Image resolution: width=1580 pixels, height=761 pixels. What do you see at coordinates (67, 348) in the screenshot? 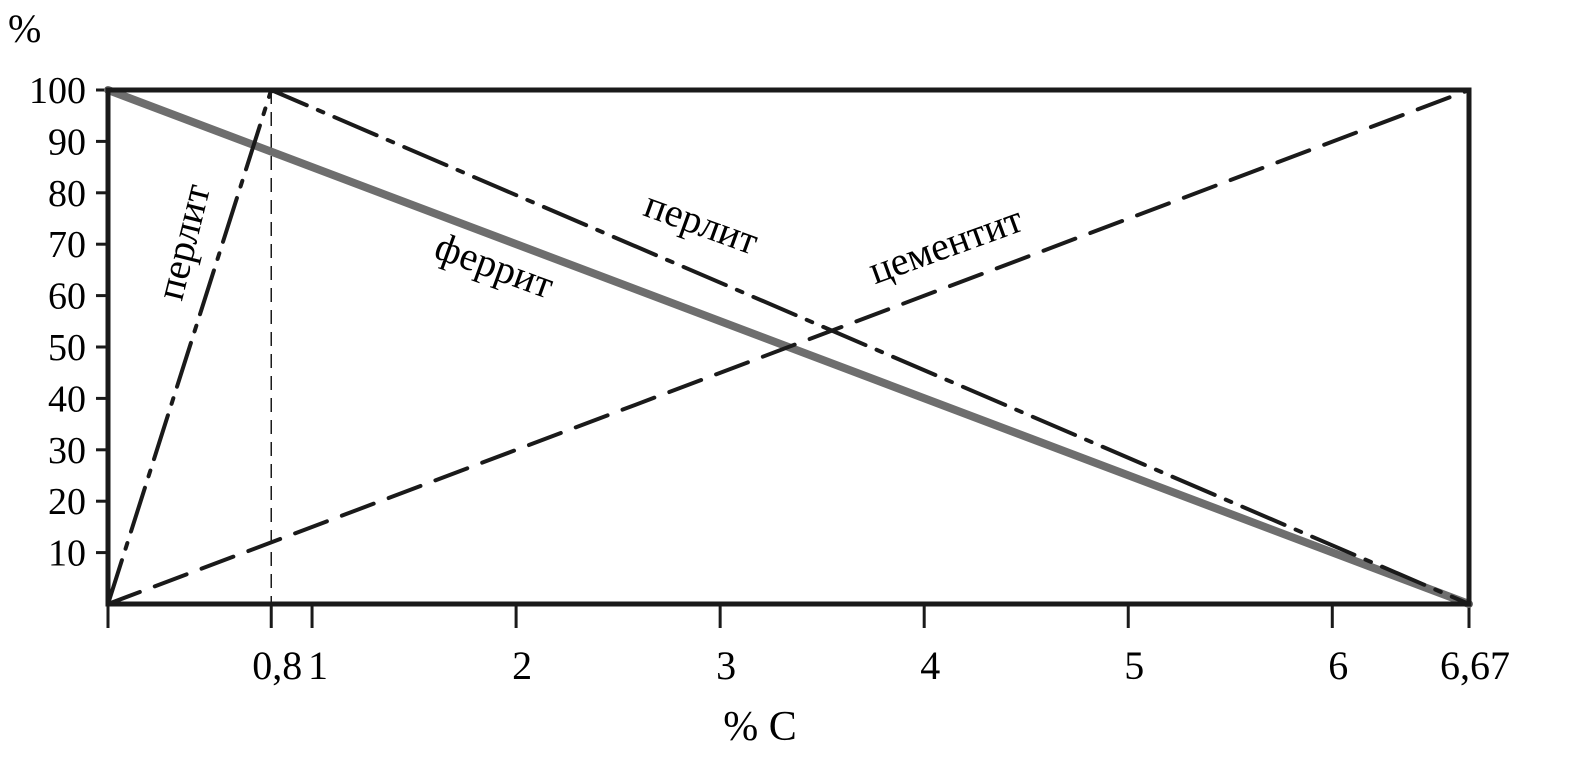
I see `y-tick-label-50: 50` at bounding box center [67, 348].